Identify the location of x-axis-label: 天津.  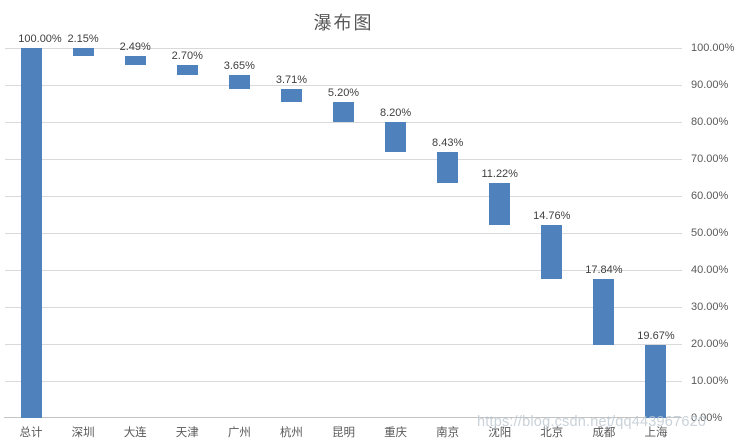
(187, 433).